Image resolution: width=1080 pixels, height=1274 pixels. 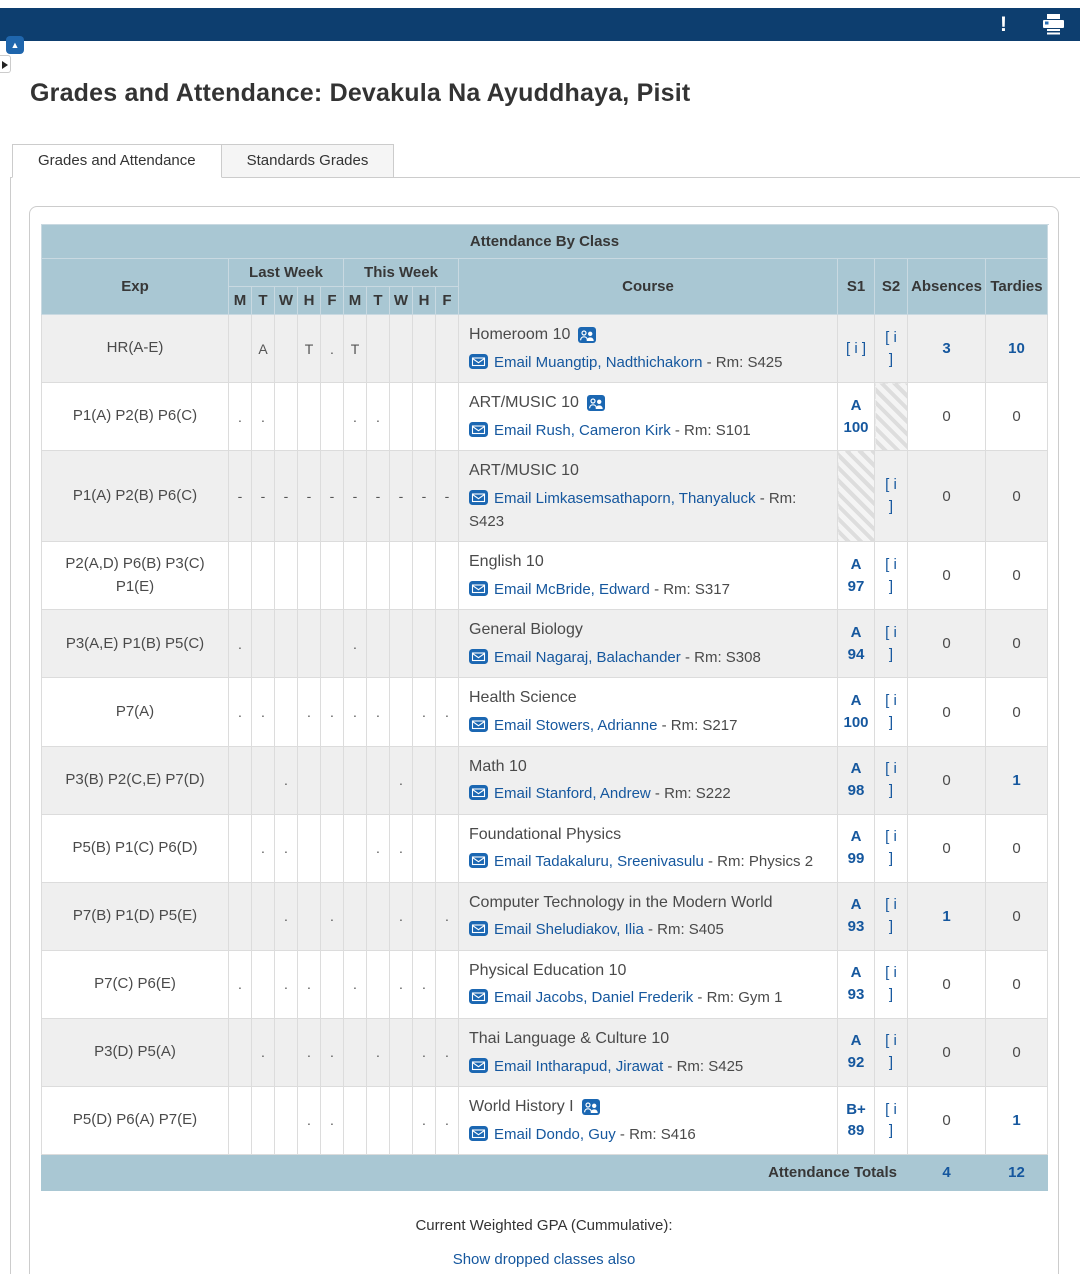 What do you see at coordinates (946, 916) in the screenshot?
I see `absences-link: 1` at bounding box center [946, 916].